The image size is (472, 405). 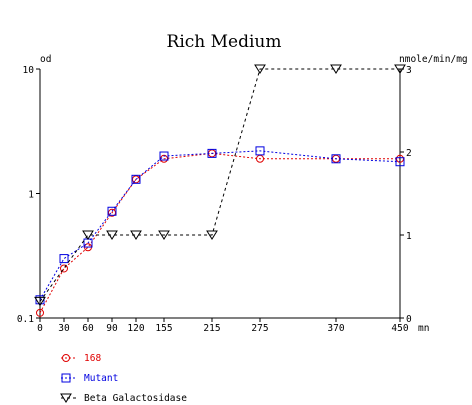 What do you see at coordinates (409, 236) in the screenshot?
I see `right-tick-label: 1` at bounding box center [409, 236].